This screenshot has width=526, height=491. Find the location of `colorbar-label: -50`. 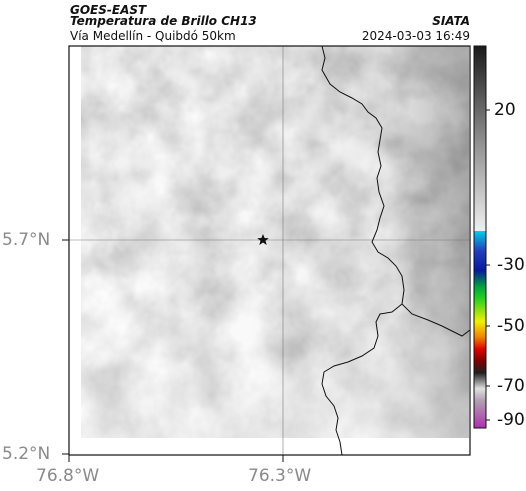

colorbar-label: -50 is located at coordinates (511, 326).